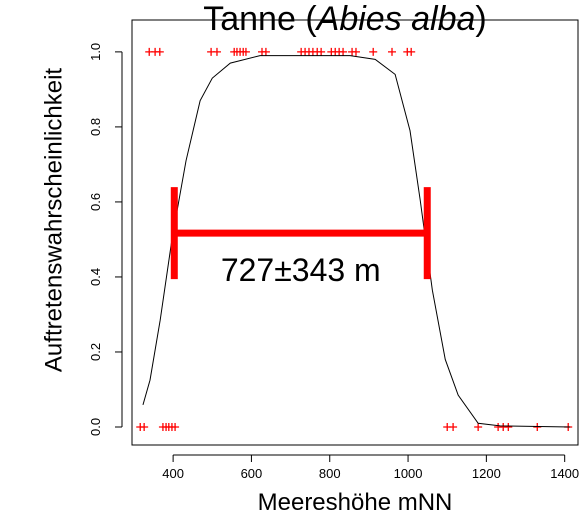 The height and width of the screenshot is (520, 587). Describe the element at coordinates (355, 502) in the screenshot. I see `x-axis-label: Meereshöhe mNN` at that location.